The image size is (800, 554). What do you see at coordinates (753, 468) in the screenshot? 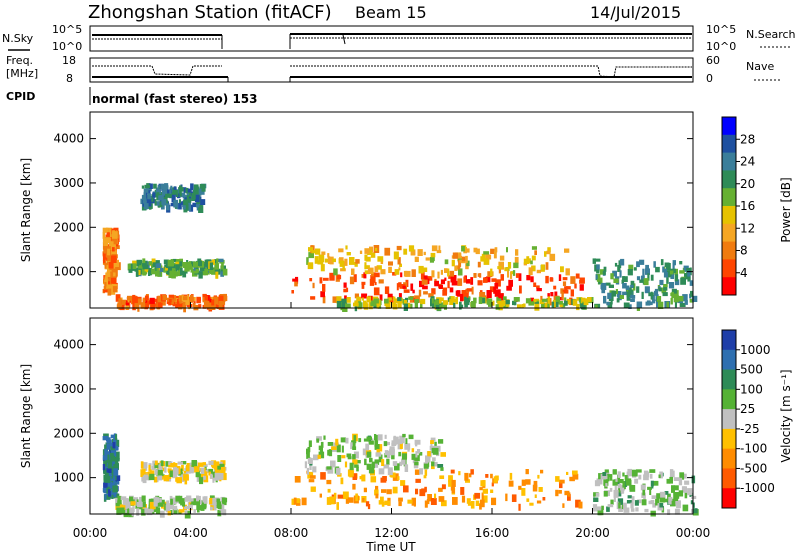
I see `colorbar-tick-label: -500` at bounding box center [753, 468].